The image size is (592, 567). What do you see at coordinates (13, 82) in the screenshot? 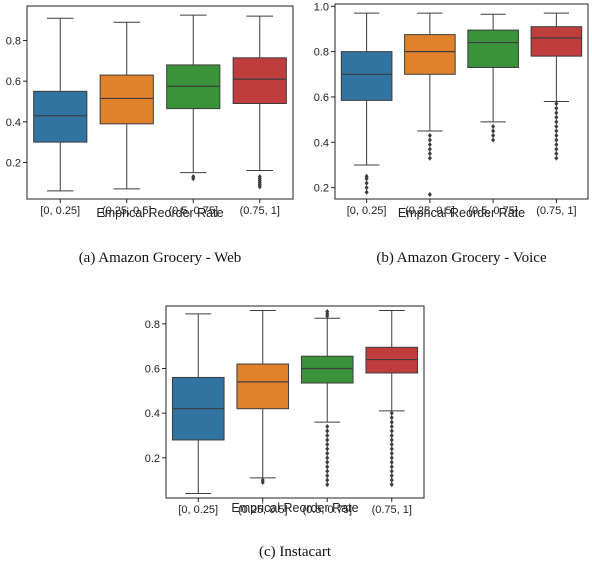
I see `y-tick-label: 0.6` at bounding box center [13, 82].